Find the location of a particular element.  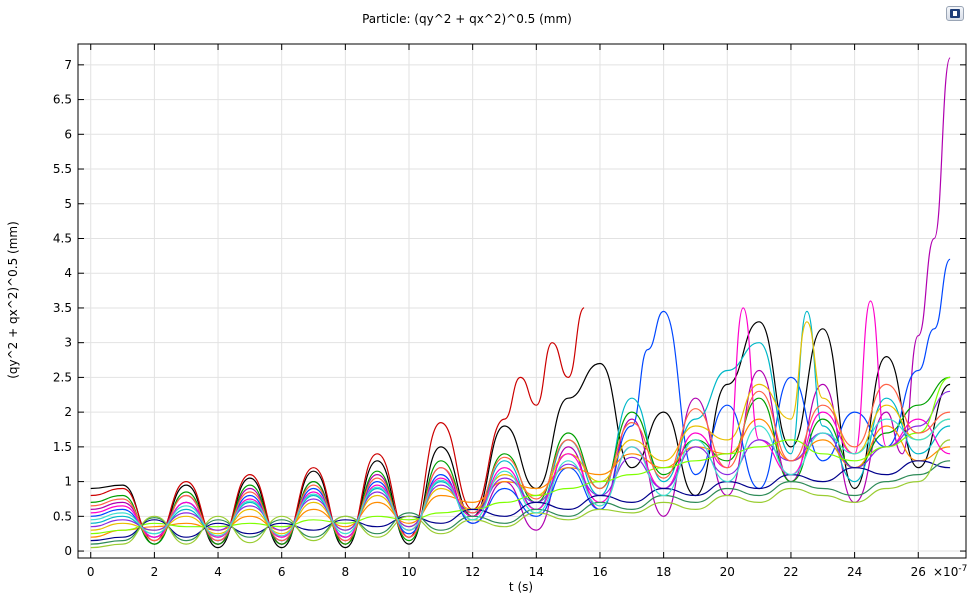

y-tick-label: 7 is located at coordinates (68, 65).